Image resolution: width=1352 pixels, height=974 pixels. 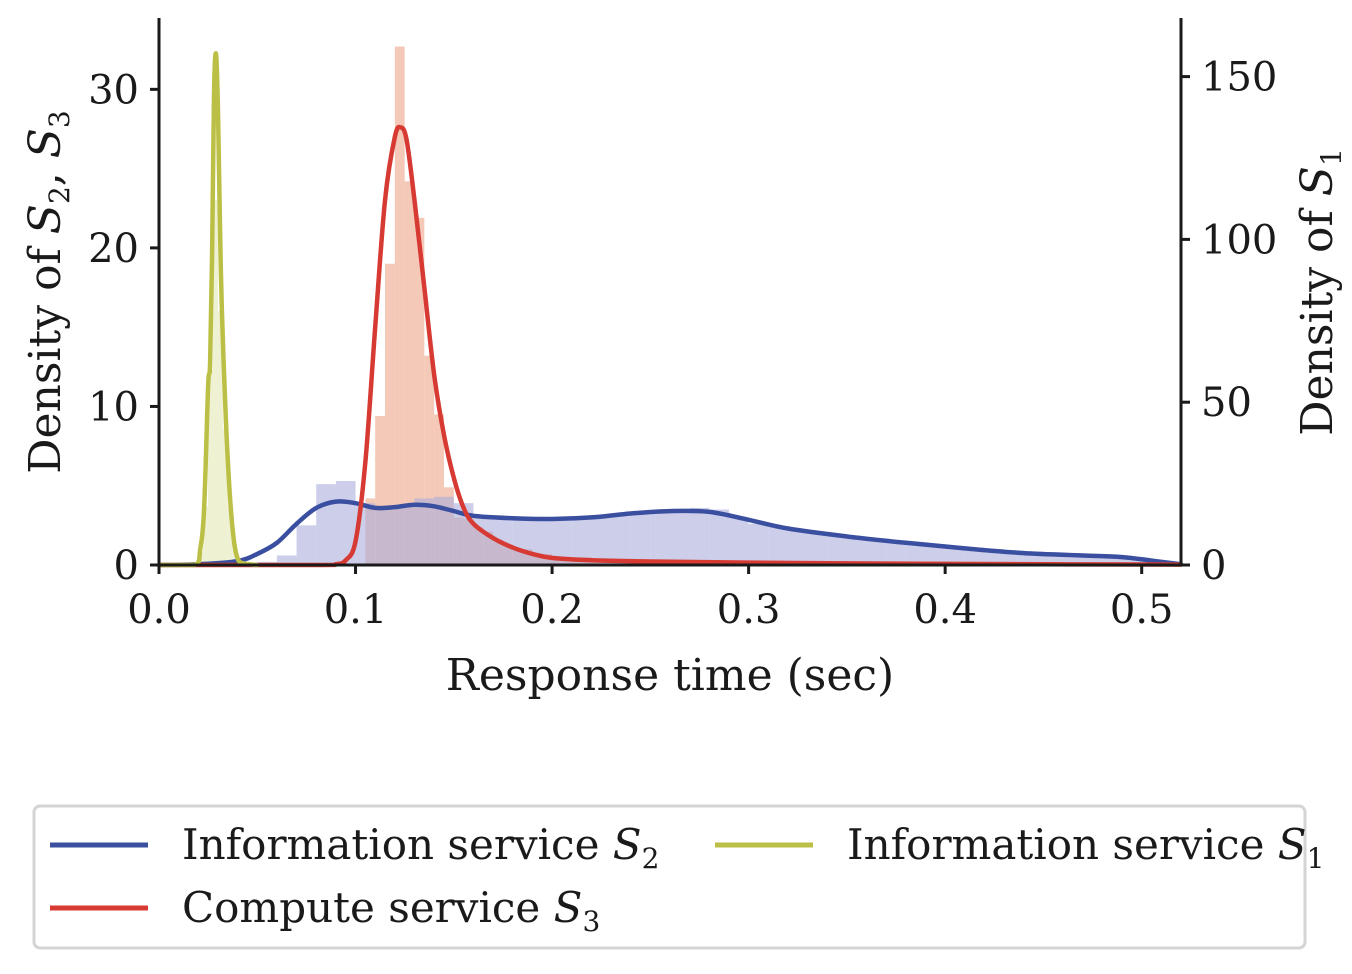 What do you see at coordinates (1213, 566) in the screenshot?
I see `y-right-tick-label: 0` at bounding box center [1213, 566].